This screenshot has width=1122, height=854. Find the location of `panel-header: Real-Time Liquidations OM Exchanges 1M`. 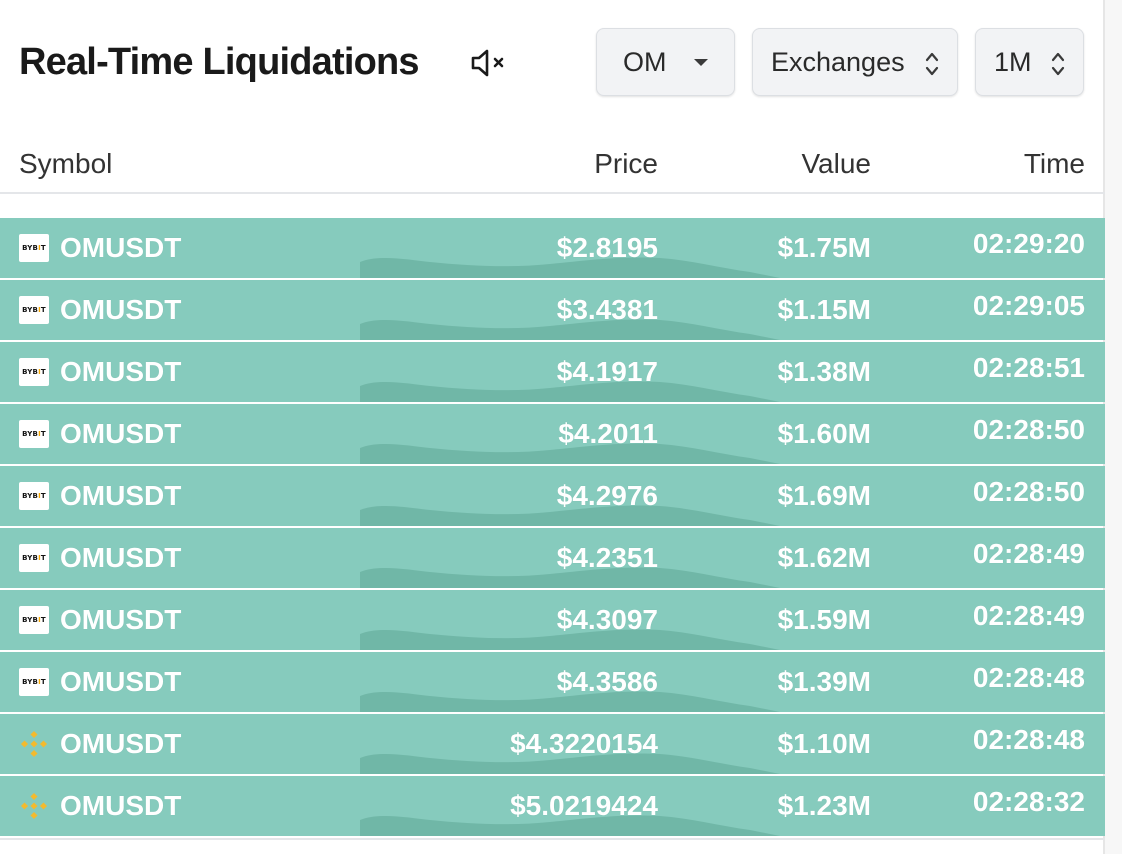

panel-header: Real-Time Liquidations OM Exchanges 1M is located at coordinates (551, 63).